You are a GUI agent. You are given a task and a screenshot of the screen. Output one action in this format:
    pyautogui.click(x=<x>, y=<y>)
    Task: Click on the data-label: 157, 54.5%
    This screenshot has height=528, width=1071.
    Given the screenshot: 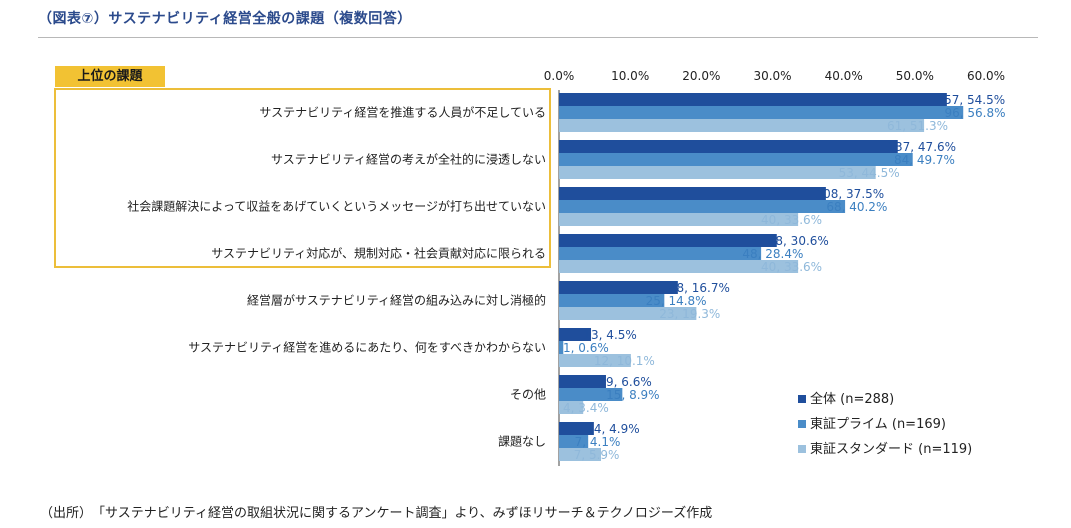 What is the action you would take?
    pyautogui.click(x=971, y=100)
    